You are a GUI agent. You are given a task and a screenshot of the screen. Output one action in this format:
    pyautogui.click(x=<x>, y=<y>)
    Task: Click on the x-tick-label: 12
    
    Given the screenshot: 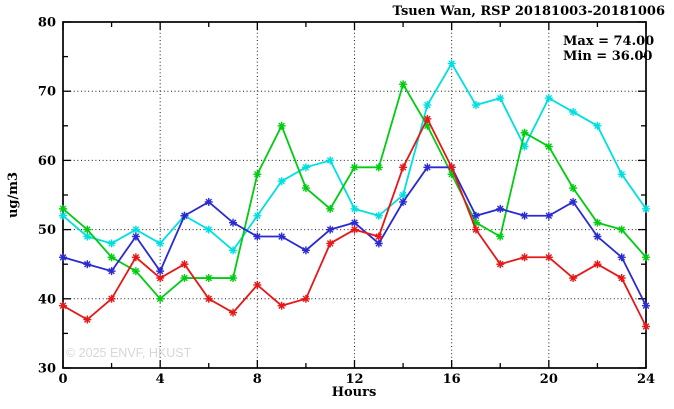 What is the action you would take?
    pyautogui.click(x=354, y=379)
    